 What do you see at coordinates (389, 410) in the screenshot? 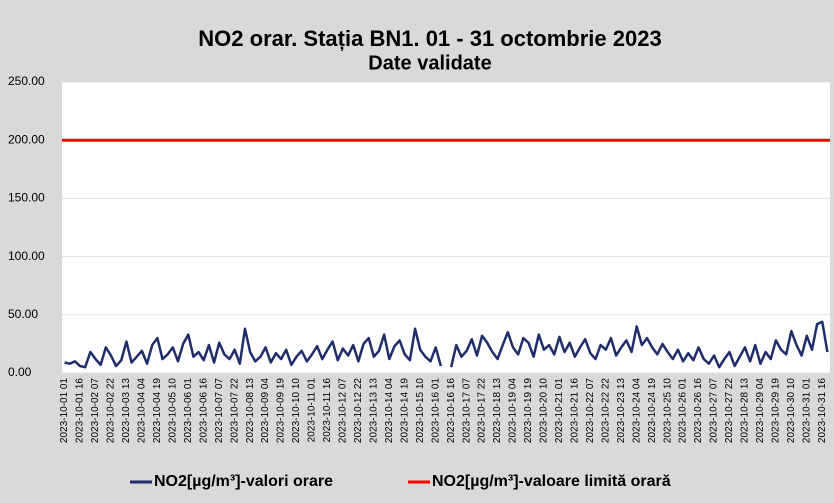
I see `x-tick-label: 2023-10-14 04` at bounding box center [389, 410].